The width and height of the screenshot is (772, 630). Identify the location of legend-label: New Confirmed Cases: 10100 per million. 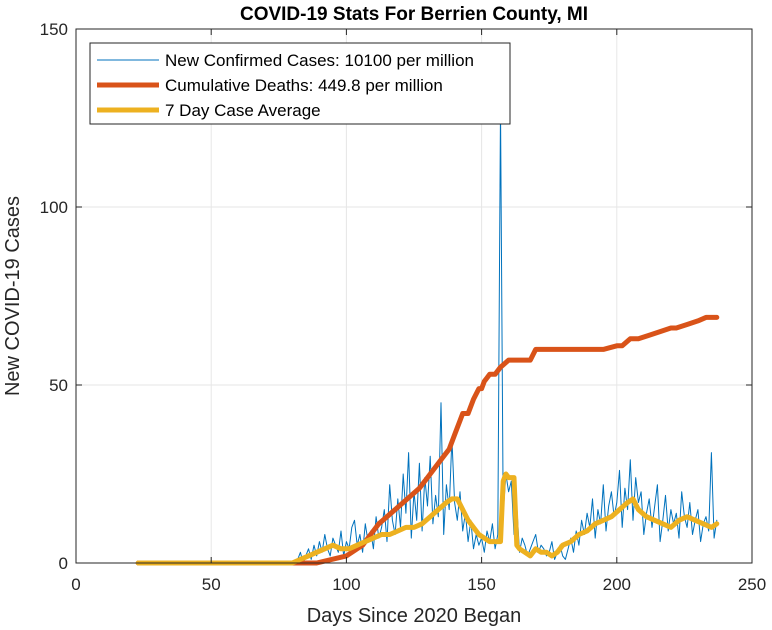
(319, 60).